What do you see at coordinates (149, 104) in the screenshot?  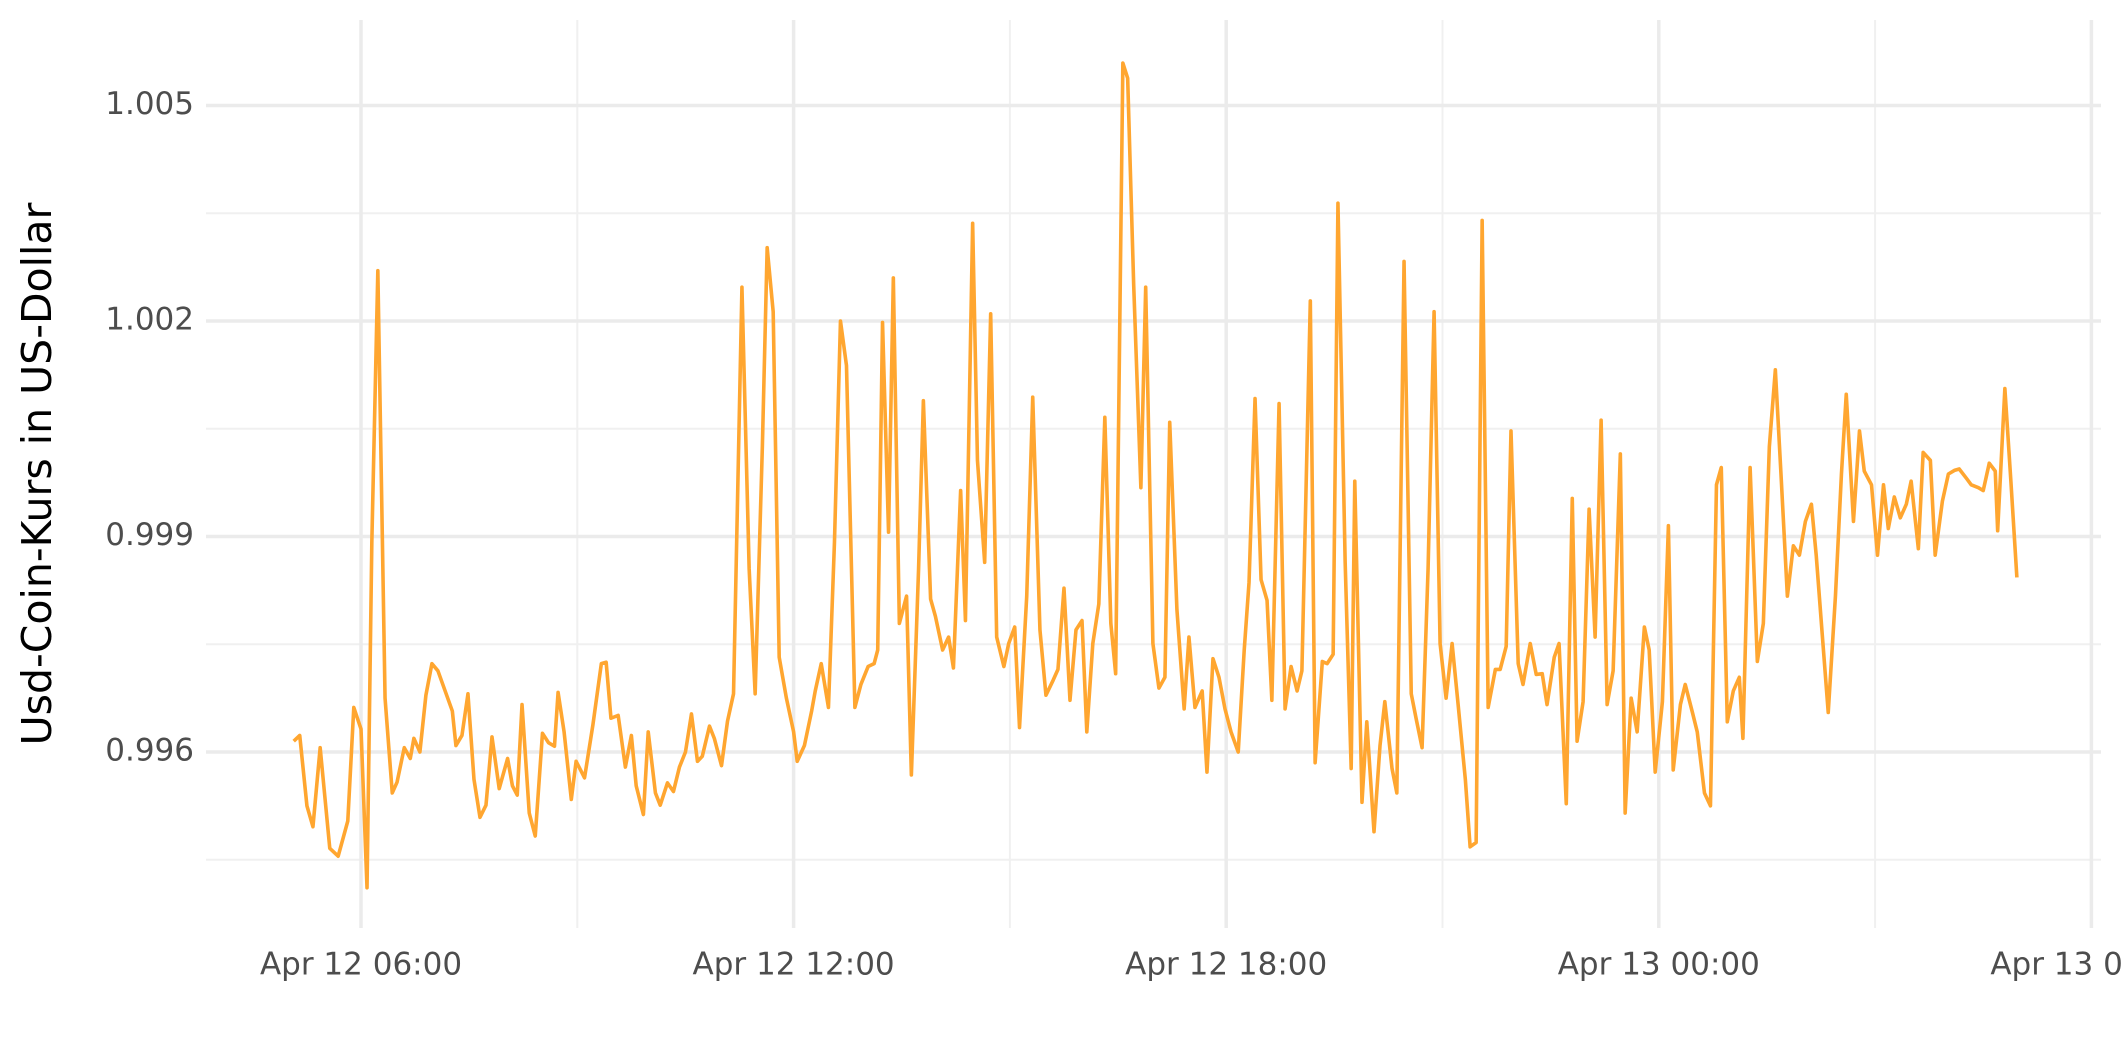 I see `y-tick-label: 1.005` at bounding box center [149, 104].